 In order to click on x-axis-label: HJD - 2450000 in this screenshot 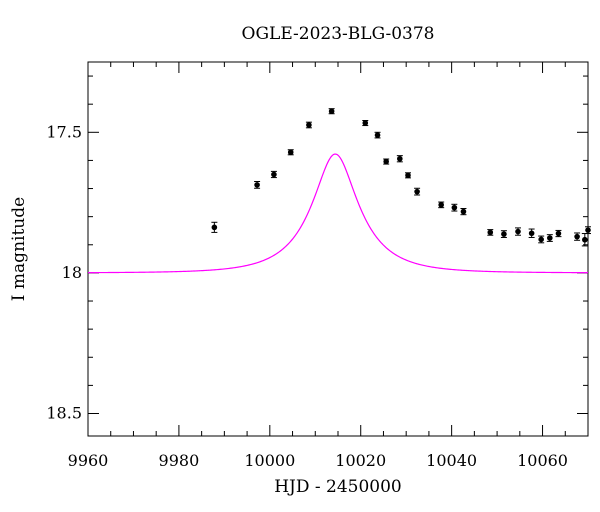, I will do `click(338, 487)`.